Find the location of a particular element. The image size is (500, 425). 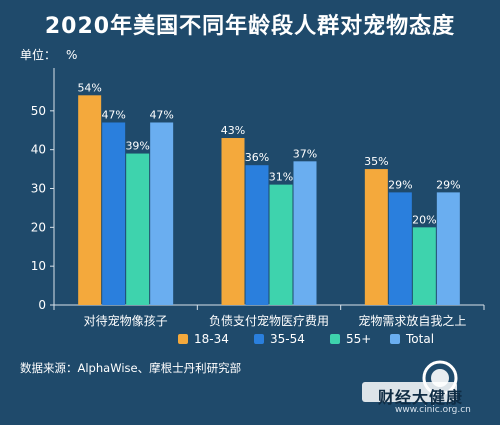

data-source: 数据来源：AlphaWise、摩根士丹利研究部 is located at coordinates (131, 368).